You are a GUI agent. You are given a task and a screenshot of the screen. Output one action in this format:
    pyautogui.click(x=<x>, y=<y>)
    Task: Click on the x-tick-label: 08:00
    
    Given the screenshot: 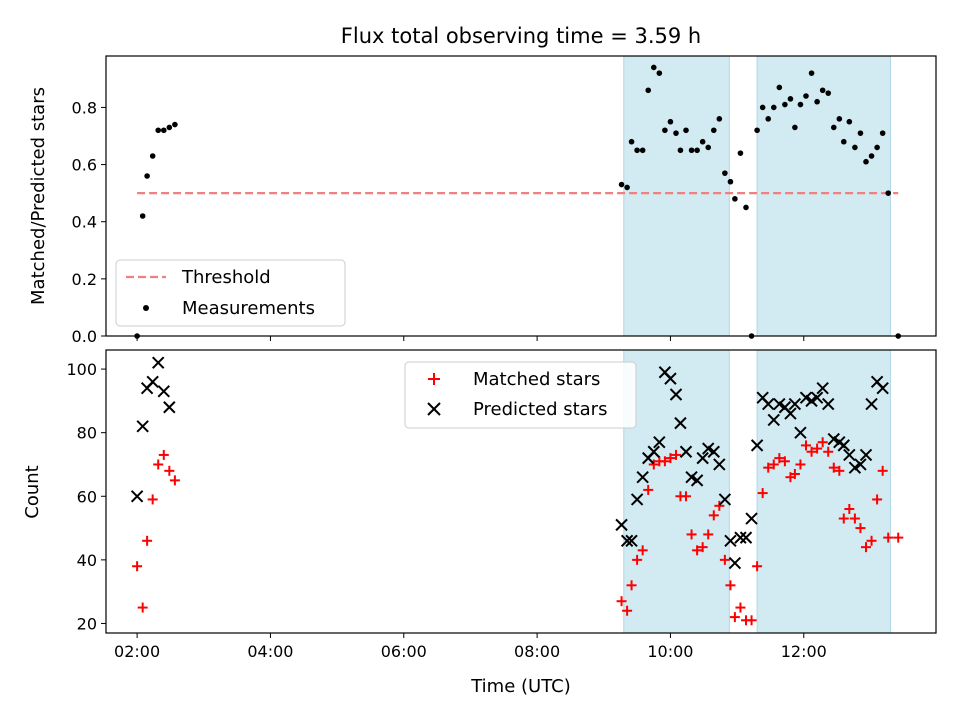 What is the action you would take?
    pyautogui.click(x=537, y=651)
    